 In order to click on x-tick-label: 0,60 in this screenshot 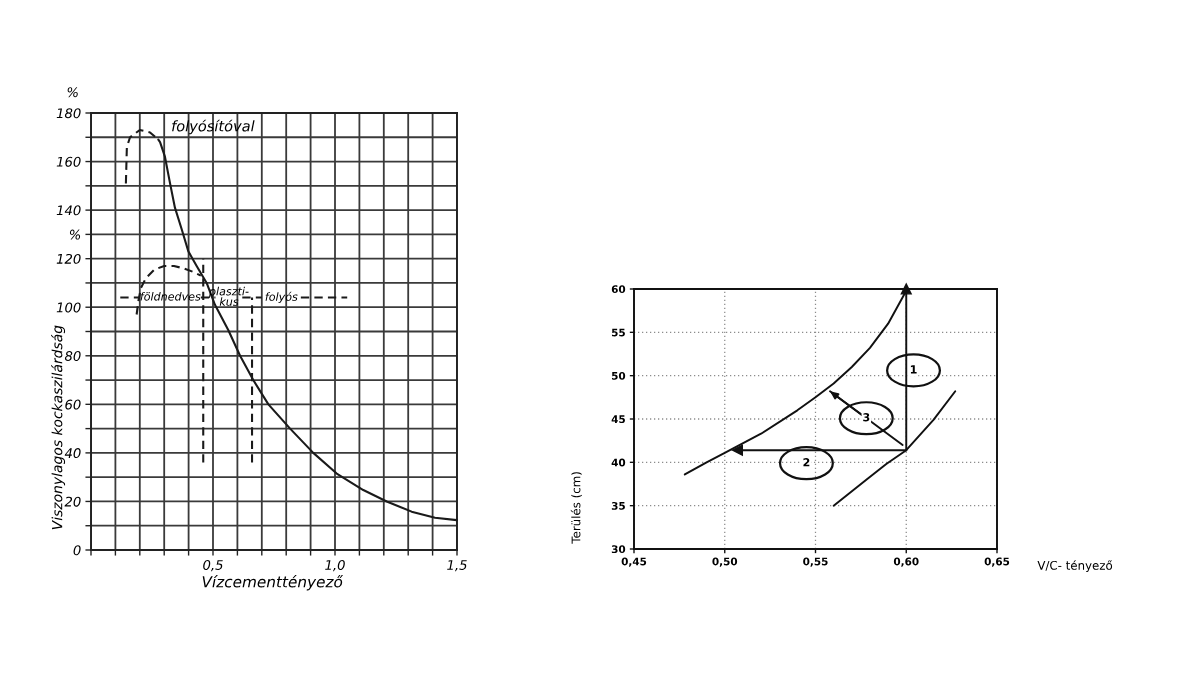, I will do `click(906, 562)`.